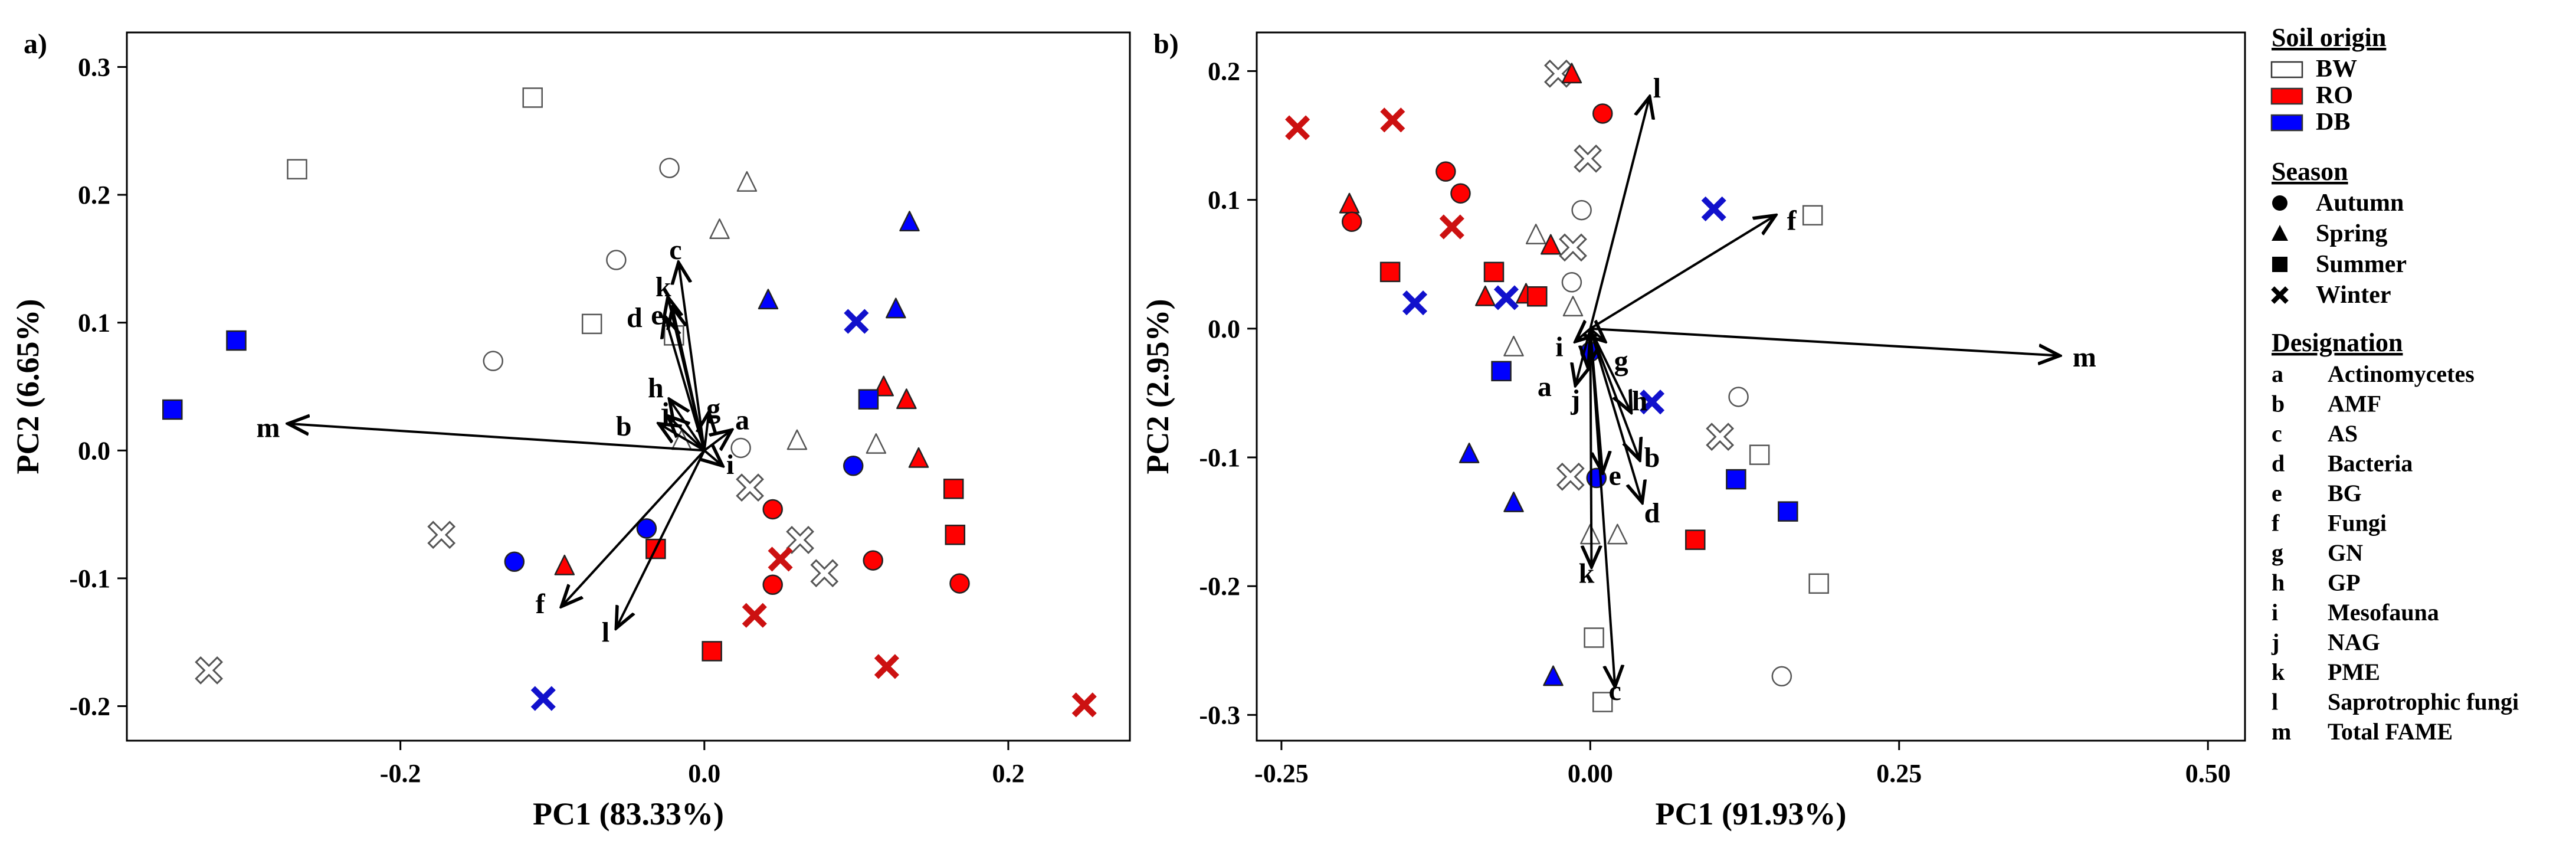 This screenshot has height=841, width=2576. I want to click on legend-designation-key: b, so click(2278, 404).